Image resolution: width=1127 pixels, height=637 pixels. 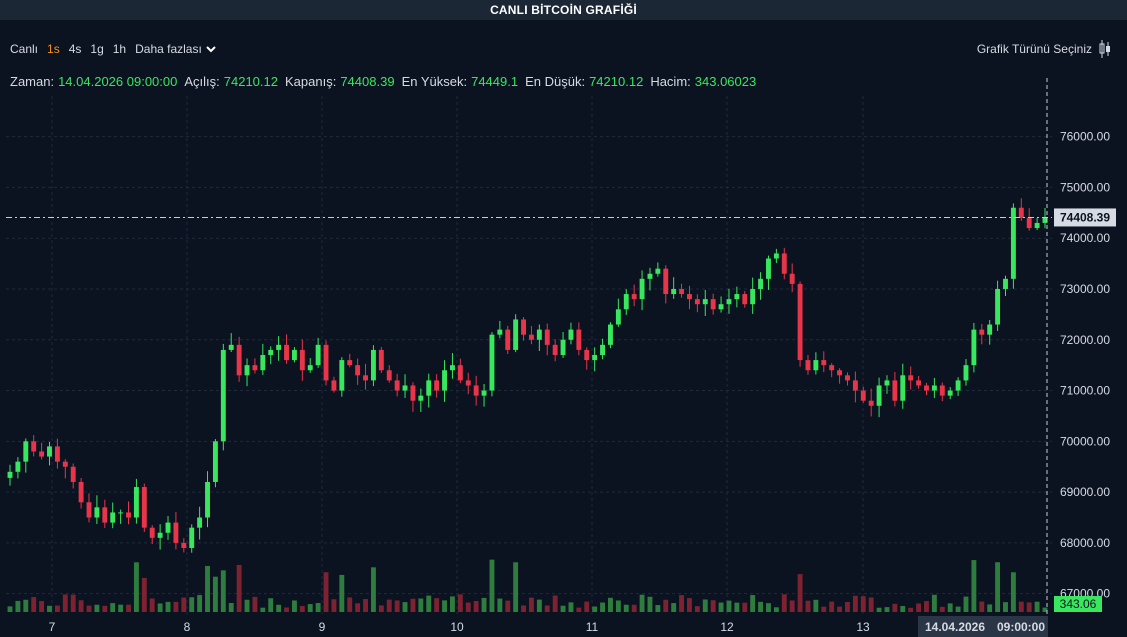 What do you see at coordinates (24, 49) in the screenshot?
I see `timeframe-live: Canlı` at bounding box center [24, 49].